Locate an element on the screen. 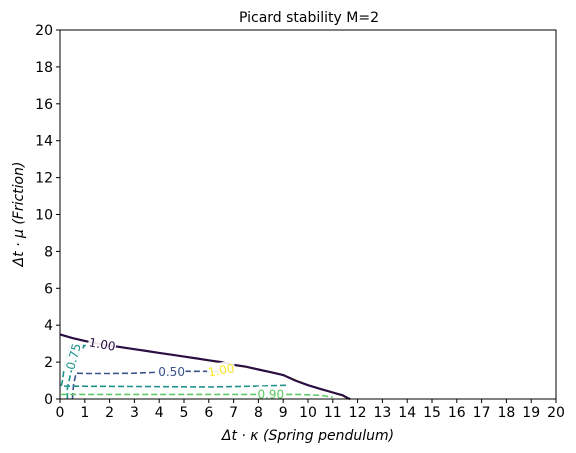 Image resolution: width=576 pixels, height=453 pixels. x-tick-label: 3 is located at coordinates (134, 413).